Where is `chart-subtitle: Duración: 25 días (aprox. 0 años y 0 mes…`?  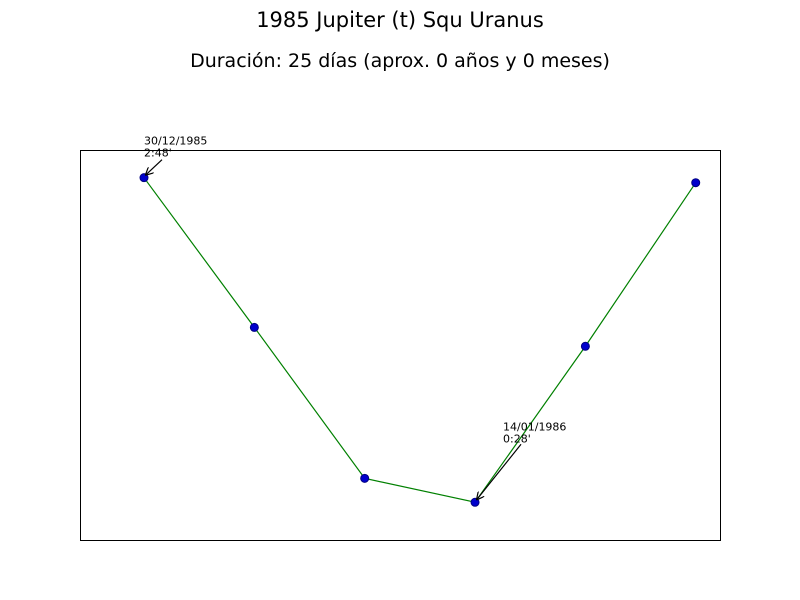 chart-subtitle: Duración: 25 días (aprox. 0 años y 0 mes… is located at coordinates (400, 61).